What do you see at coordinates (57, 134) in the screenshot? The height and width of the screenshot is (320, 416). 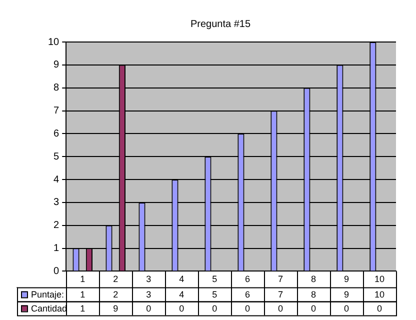 I see `y-tick-label: 6` at bounding box center [57, 134].